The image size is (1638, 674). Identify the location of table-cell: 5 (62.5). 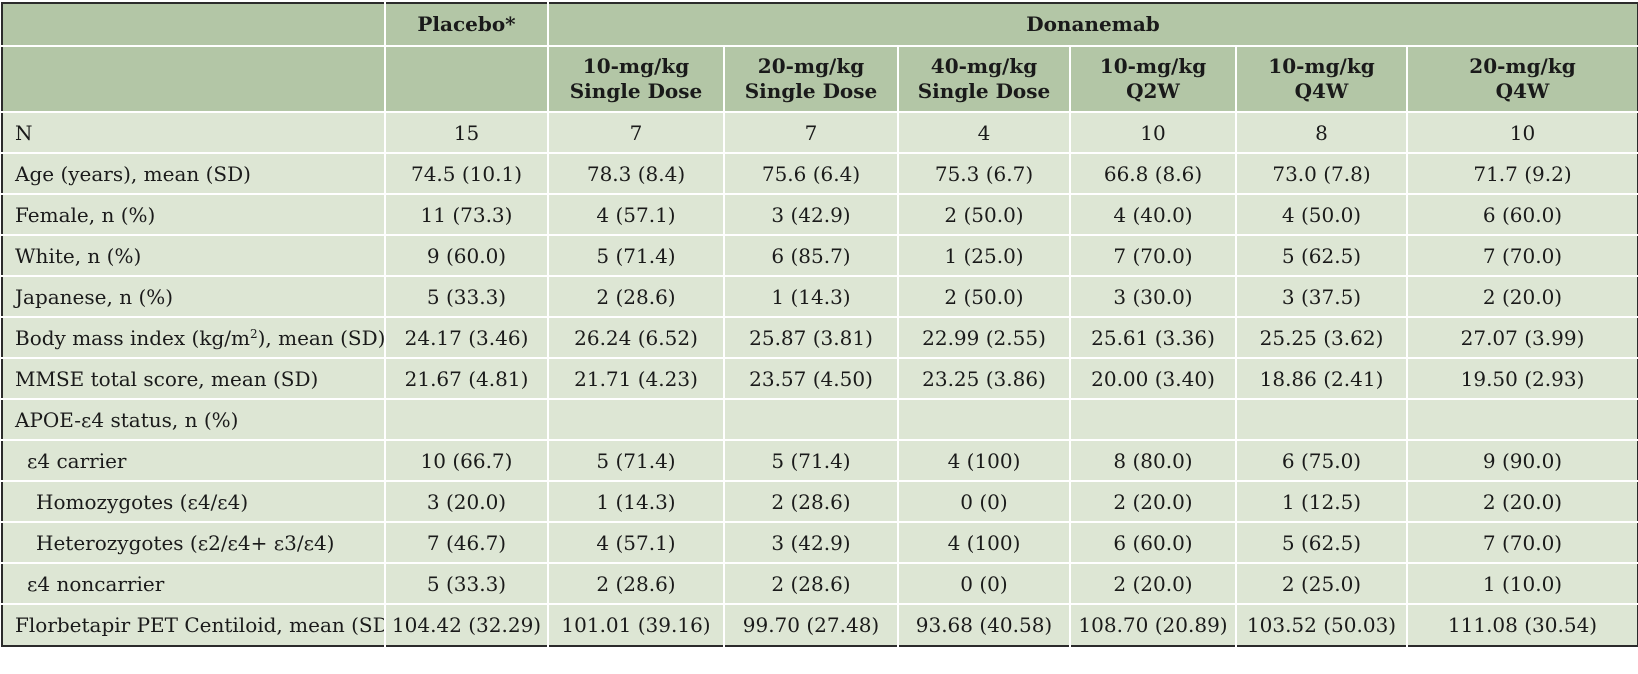
(1322, 543).